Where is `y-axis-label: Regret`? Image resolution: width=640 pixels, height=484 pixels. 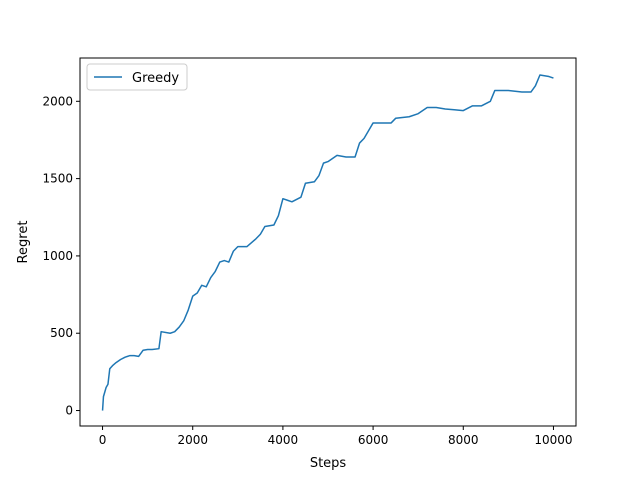
y-axis-label: Regret is located at coordinates (23, 242).